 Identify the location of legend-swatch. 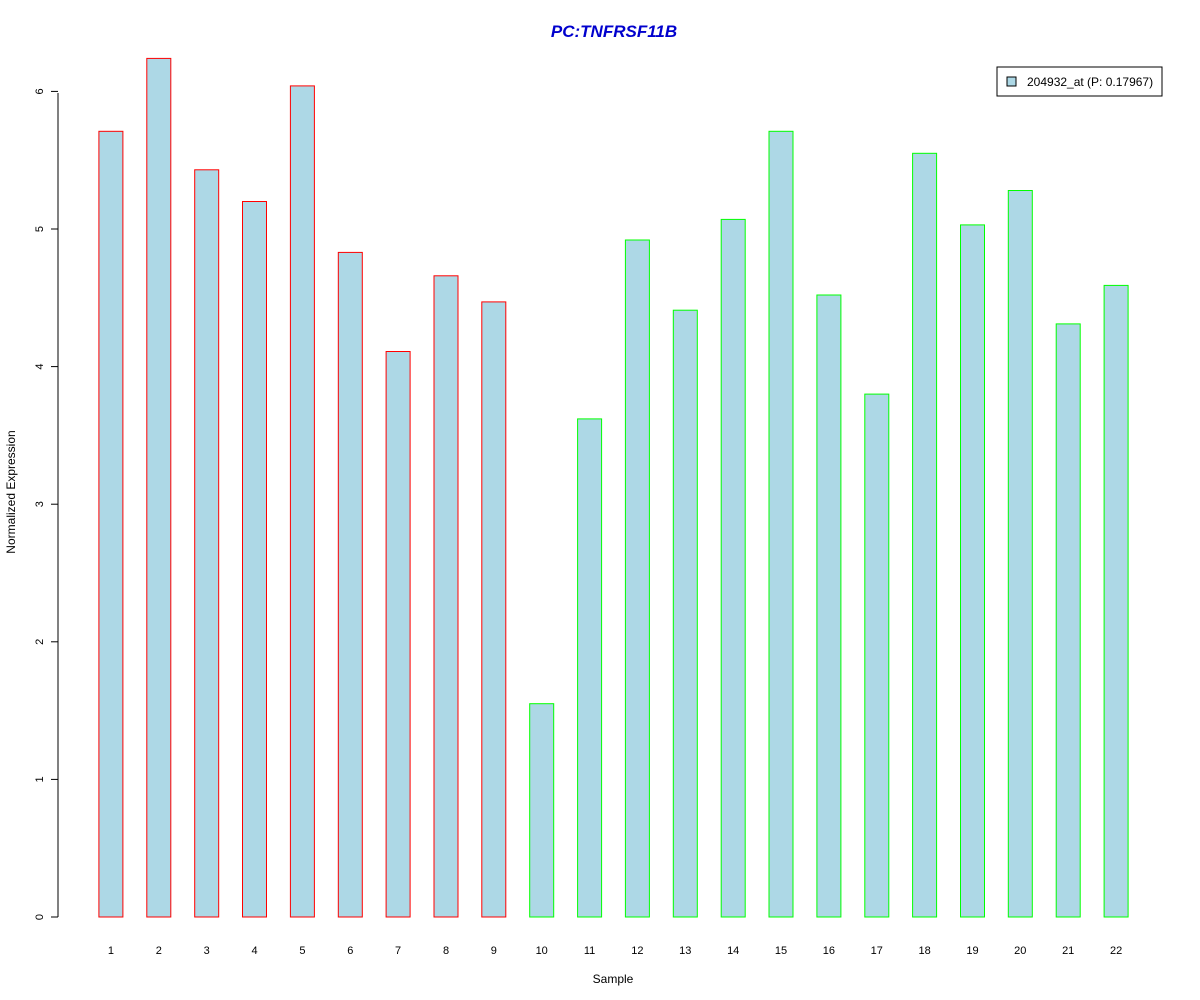
(1011, 81).